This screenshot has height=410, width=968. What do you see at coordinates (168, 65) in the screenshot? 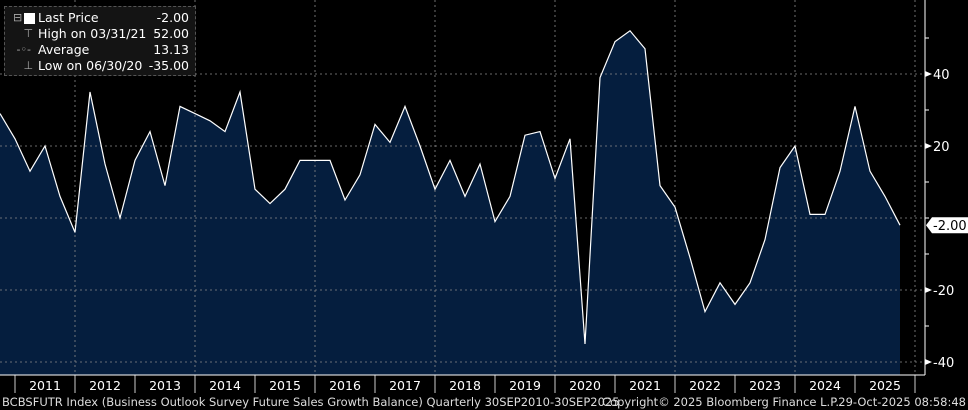
I see `legend-value: -35.00` at bounding box center [168, 65].